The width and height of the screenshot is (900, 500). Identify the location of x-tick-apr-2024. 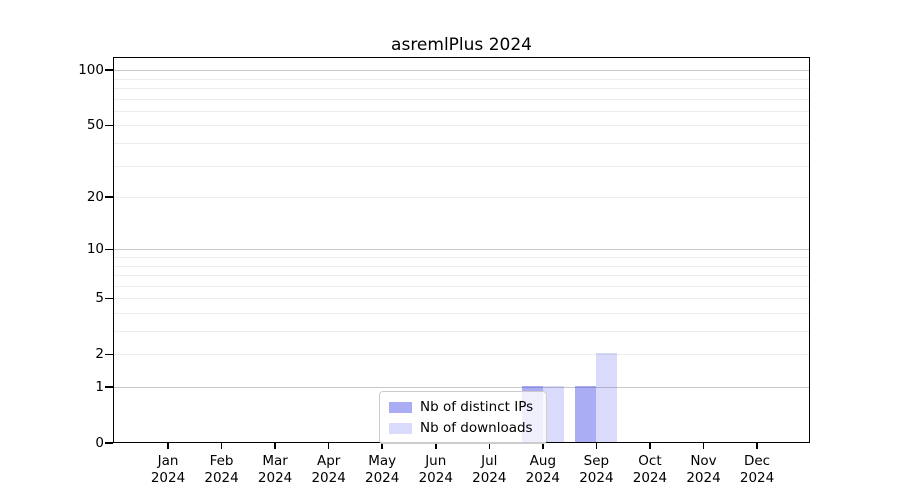
(328, 446).